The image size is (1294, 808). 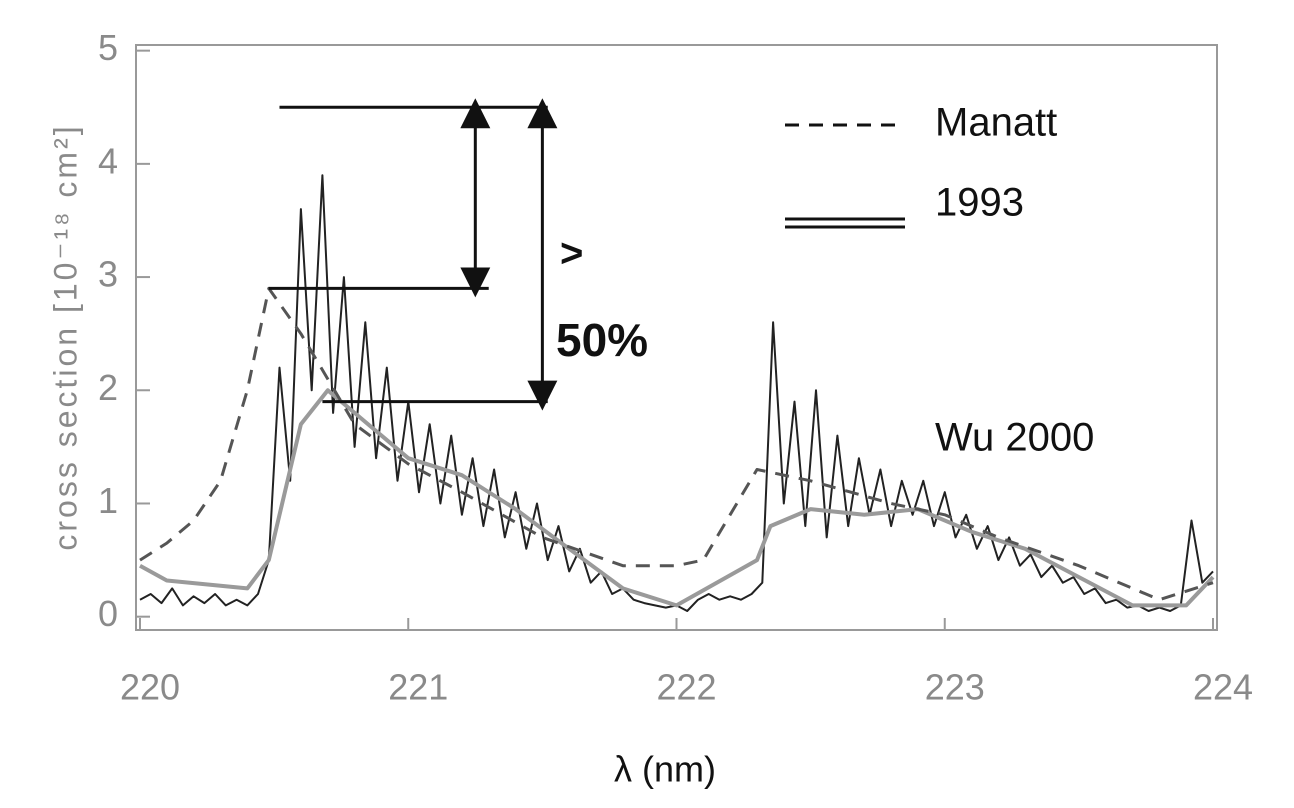 I want to click on y-tick-label: 5, so click(x=108, y=47).